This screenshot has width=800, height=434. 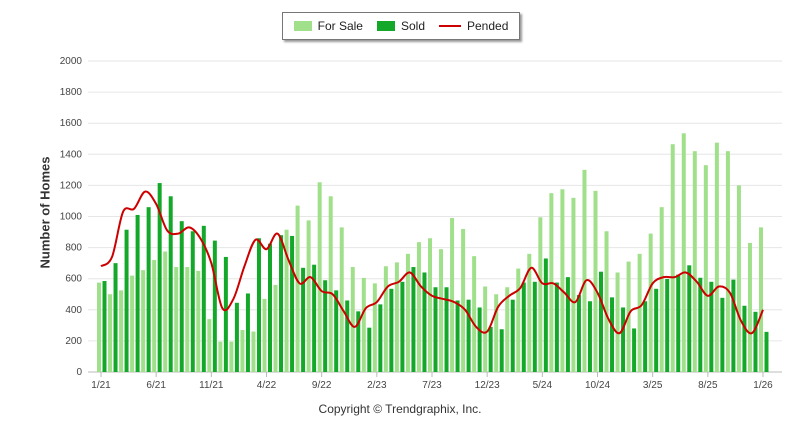 I want to click on y-tick-label: 2000, so click(x=71, y=61).